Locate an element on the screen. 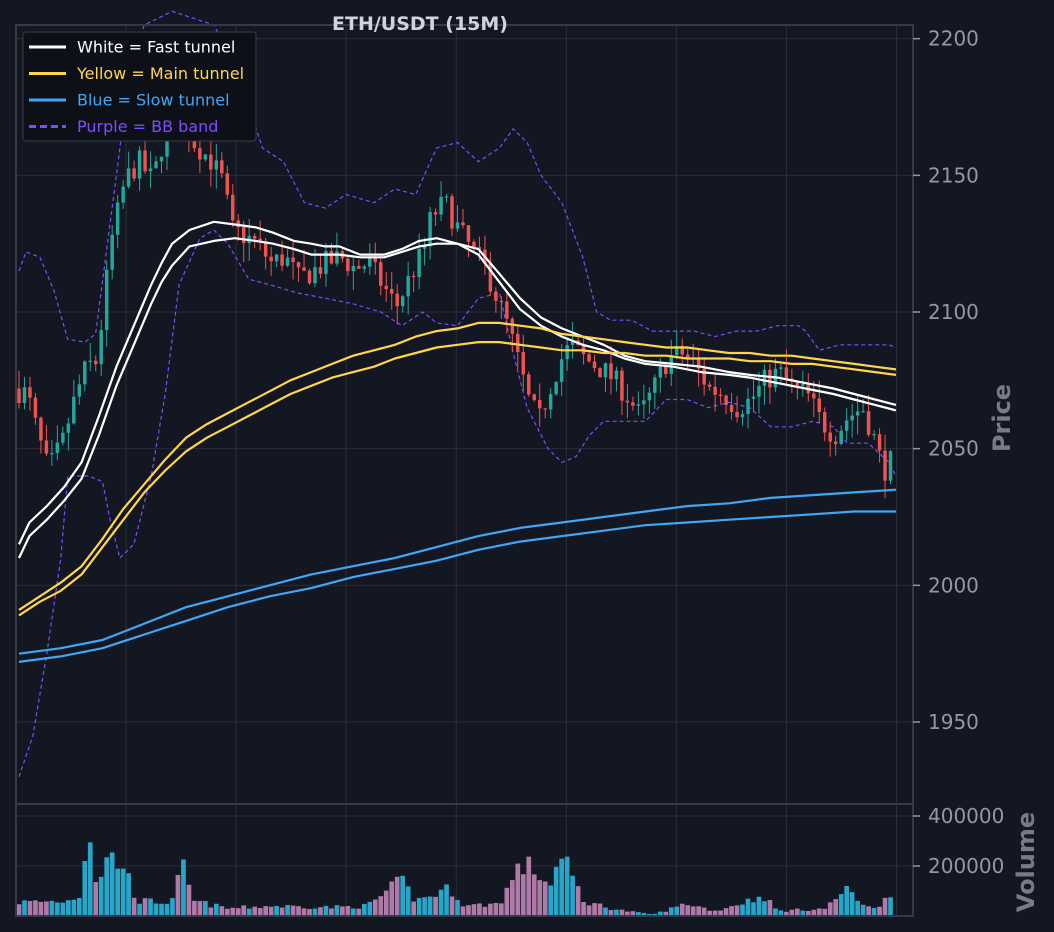  volume-axis-label: Volume is located at coordinates (1026, 862).